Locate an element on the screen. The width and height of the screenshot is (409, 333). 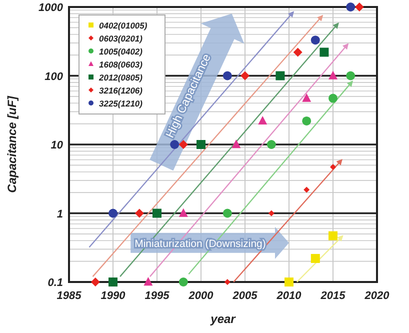
x-axis-title: year is located at coordinates (223, 319).